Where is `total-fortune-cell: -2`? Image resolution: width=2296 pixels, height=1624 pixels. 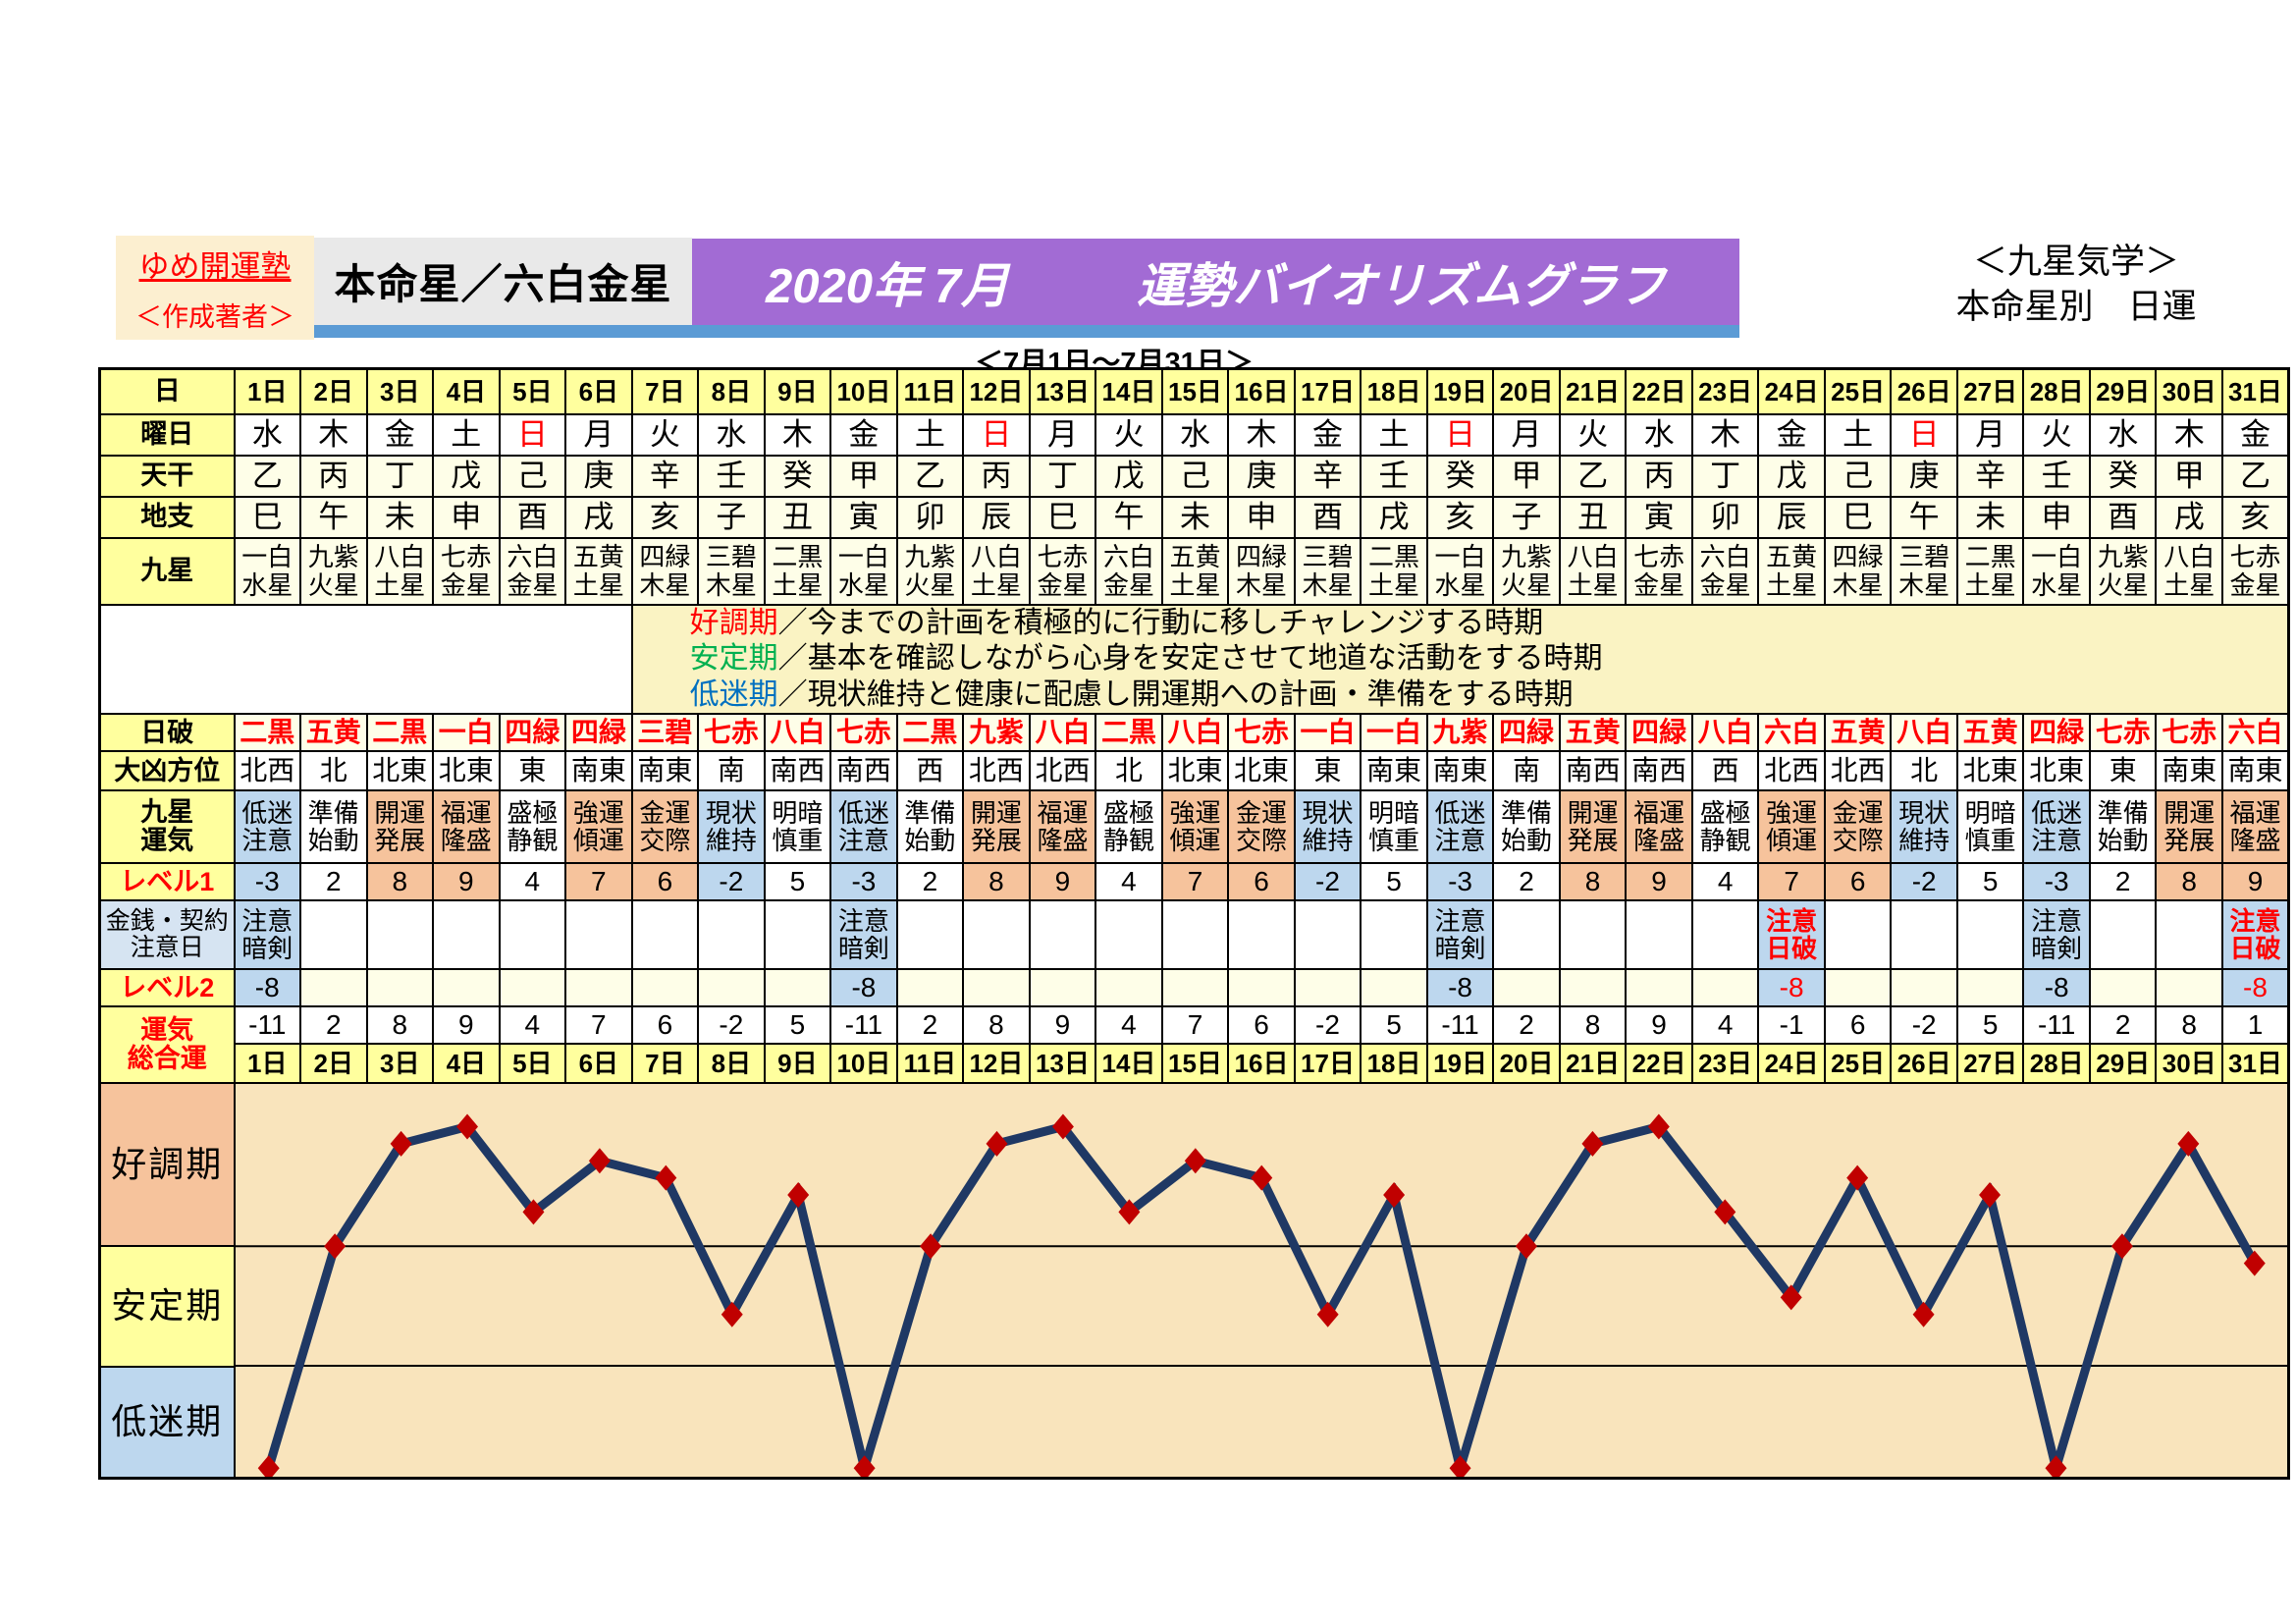
total-fortune-cell: -2 is located at coordinates (1924, 1025).